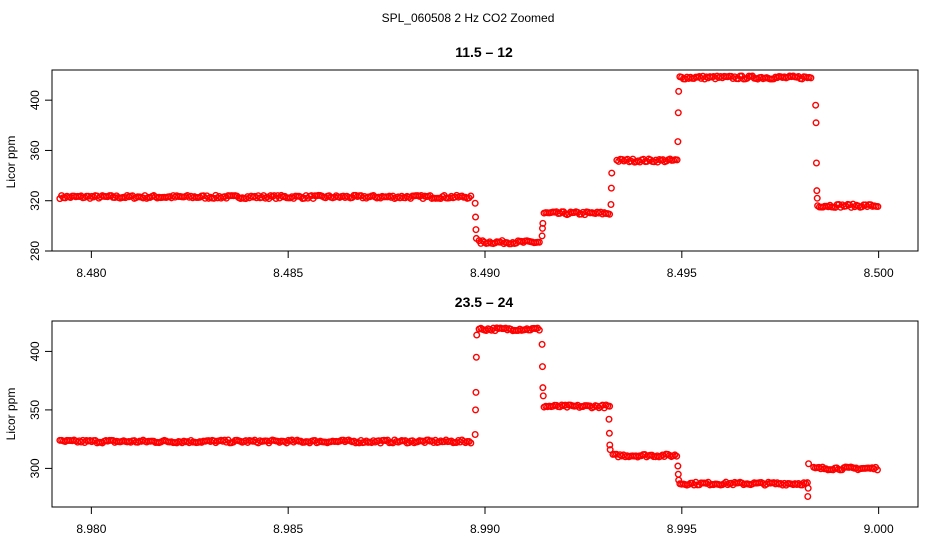  What do you see at coordinates (91, 529) in the screenshot?
I see `x-tick-label: 8.980` at bounding box center [91, 529].